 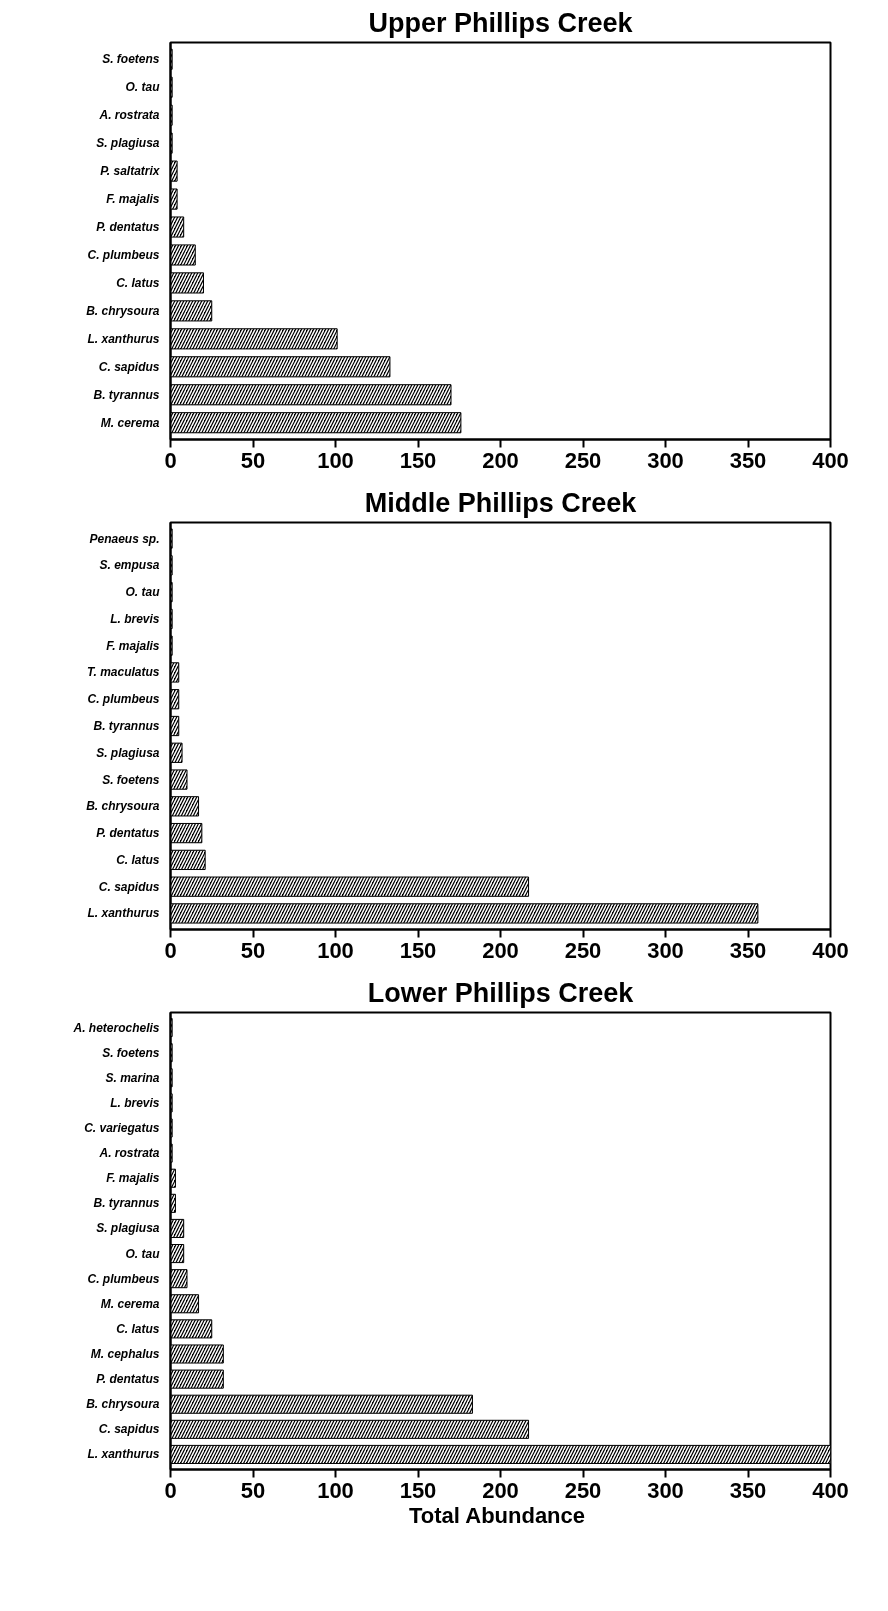 I want to click on y-tick-label: S. empusa, so click(x=129, y=565).